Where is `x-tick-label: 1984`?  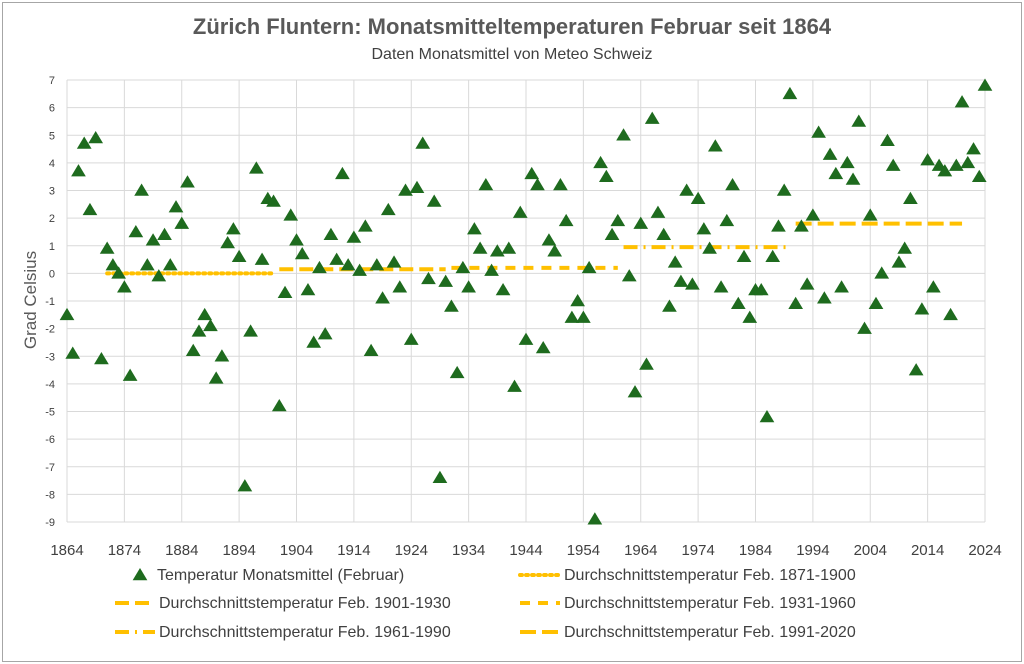 x-tick-label: 1984 is located at coordinates (755, 550).